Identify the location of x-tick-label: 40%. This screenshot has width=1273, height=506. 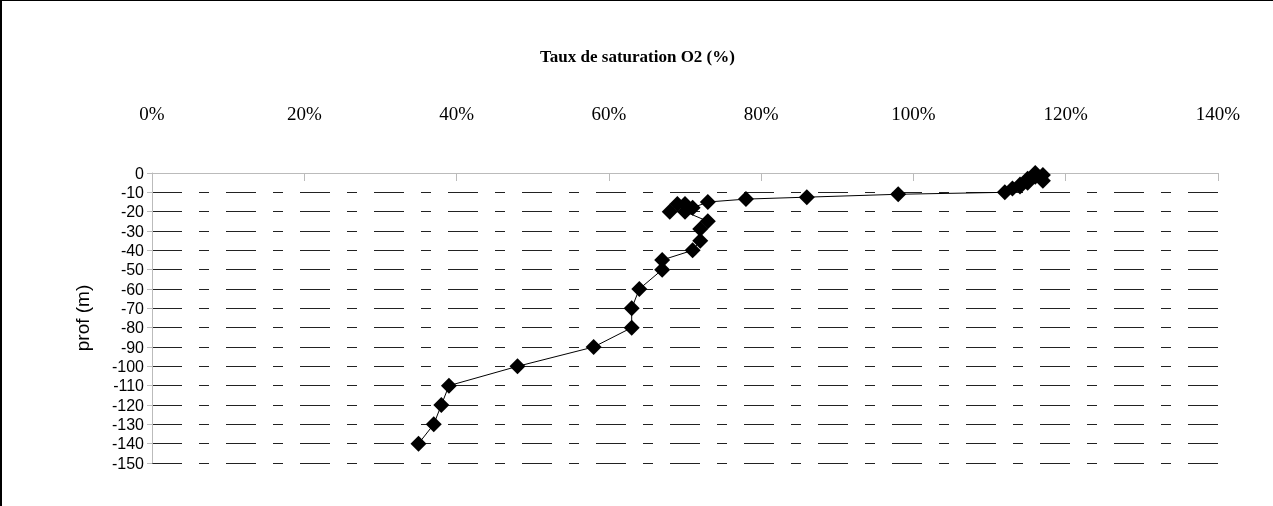
(457, 113).